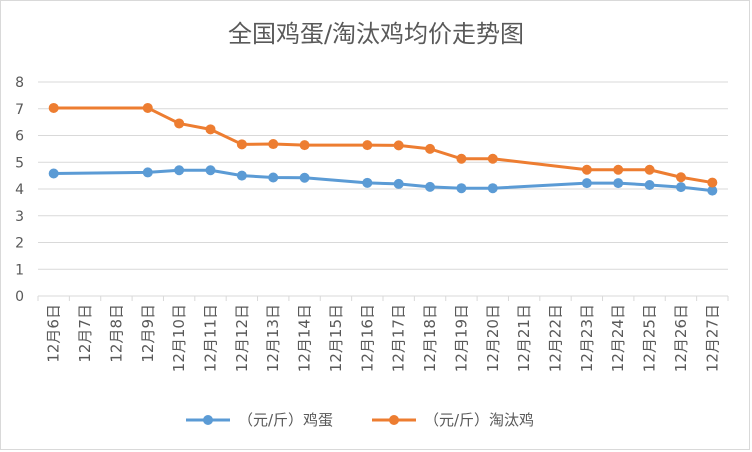  What do you see at coordinates (19, 270) in the screenshot?
I see `y-tick-label: 1` at bounding box center [19, 270].